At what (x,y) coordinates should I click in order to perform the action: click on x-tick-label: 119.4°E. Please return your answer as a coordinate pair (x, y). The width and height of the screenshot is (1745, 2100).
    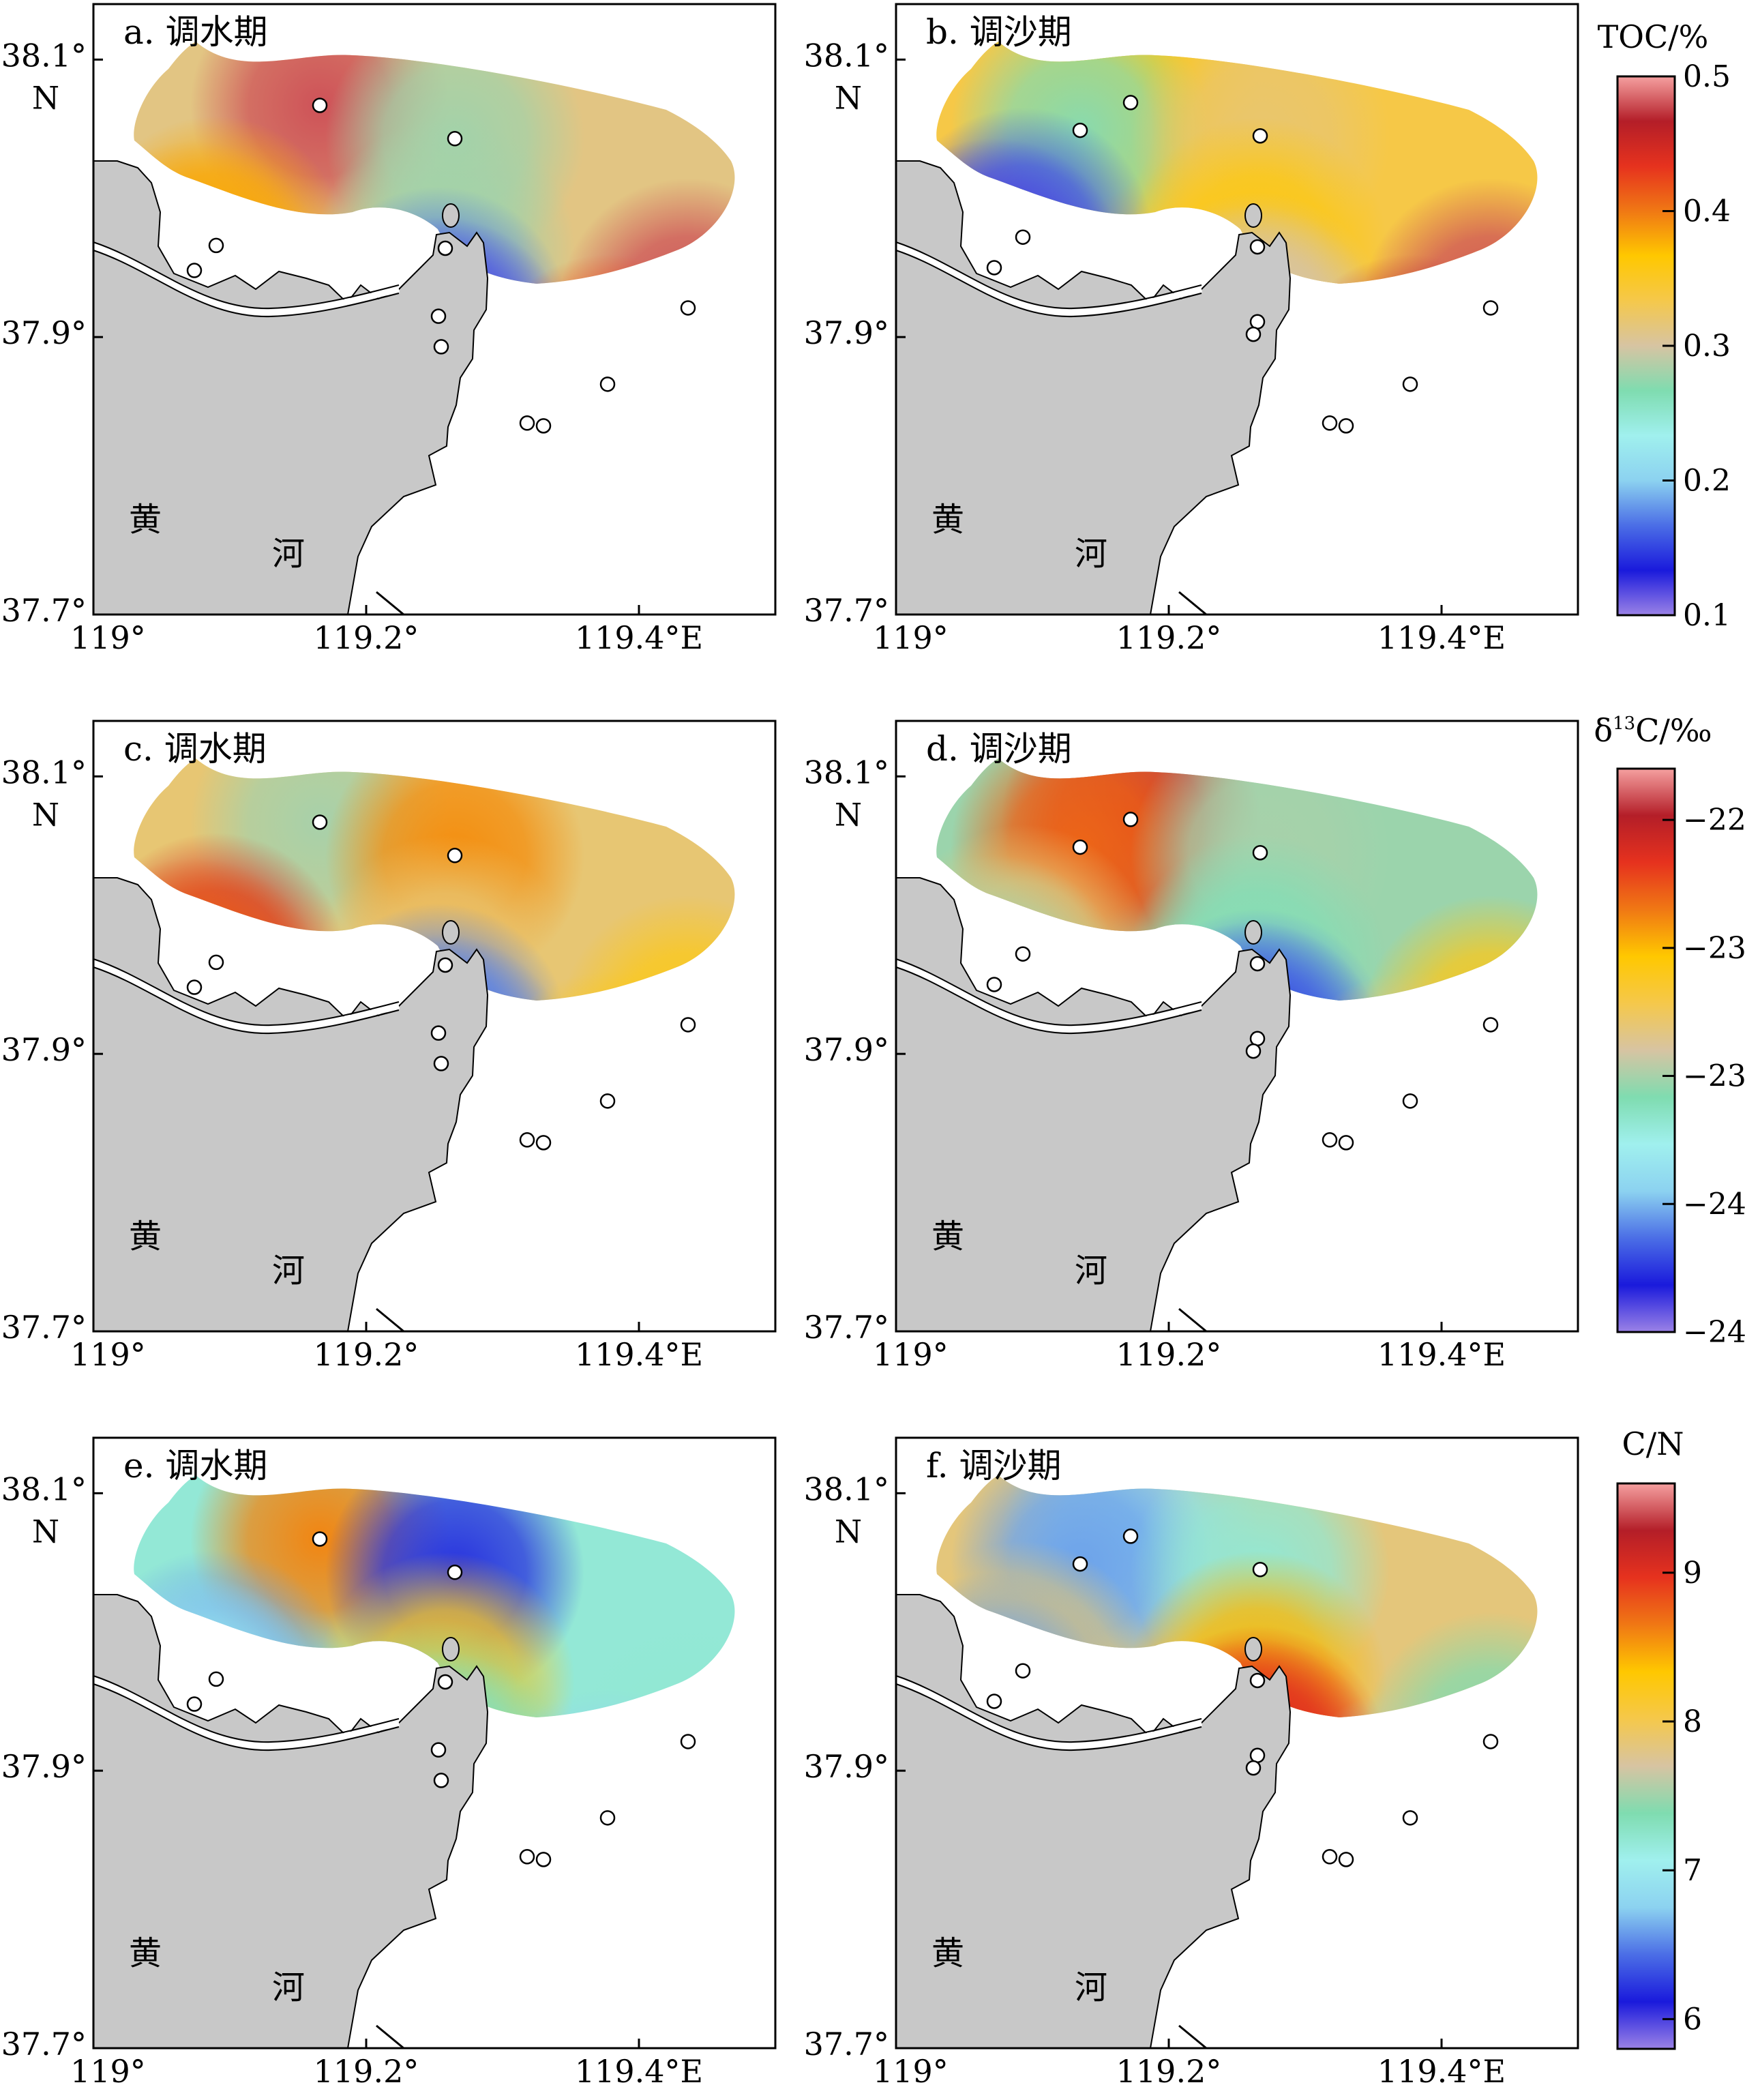
    Looking at the image, I should click on (639, 638).